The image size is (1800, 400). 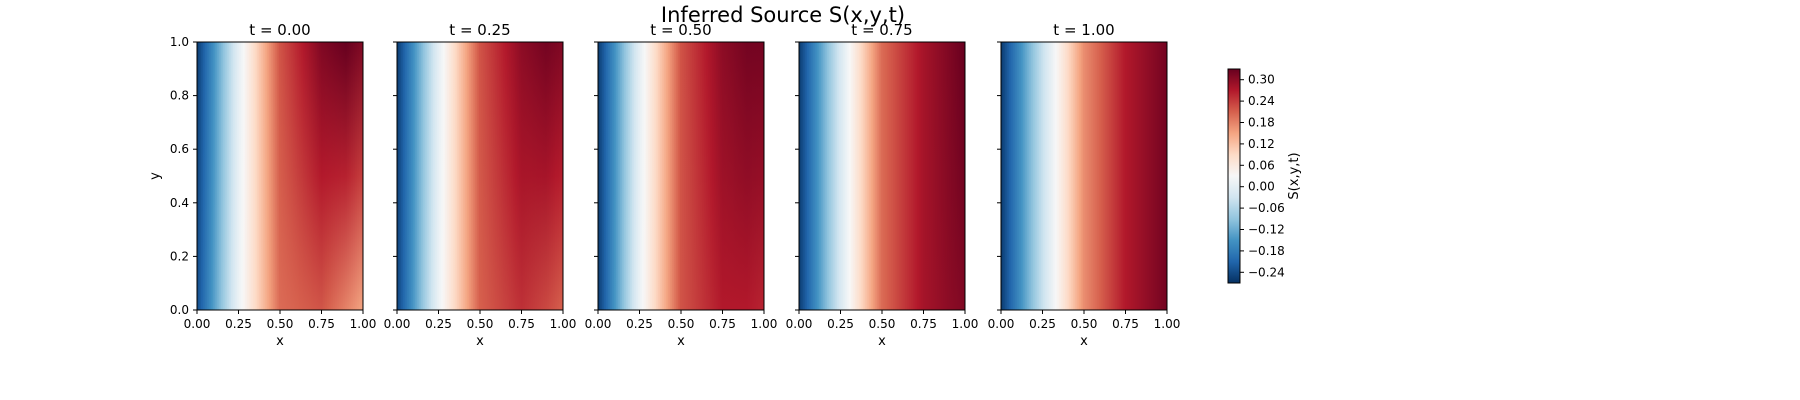 I want to click on colorbar-tick-label: −0.12, so click(x=1266, y=230).